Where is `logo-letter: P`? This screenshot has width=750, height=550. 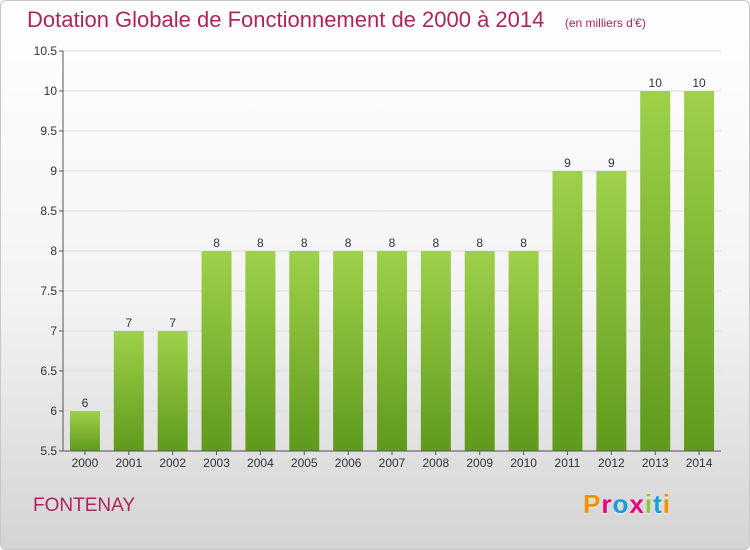 logo-letter: P is located at coordinates (592, 504).